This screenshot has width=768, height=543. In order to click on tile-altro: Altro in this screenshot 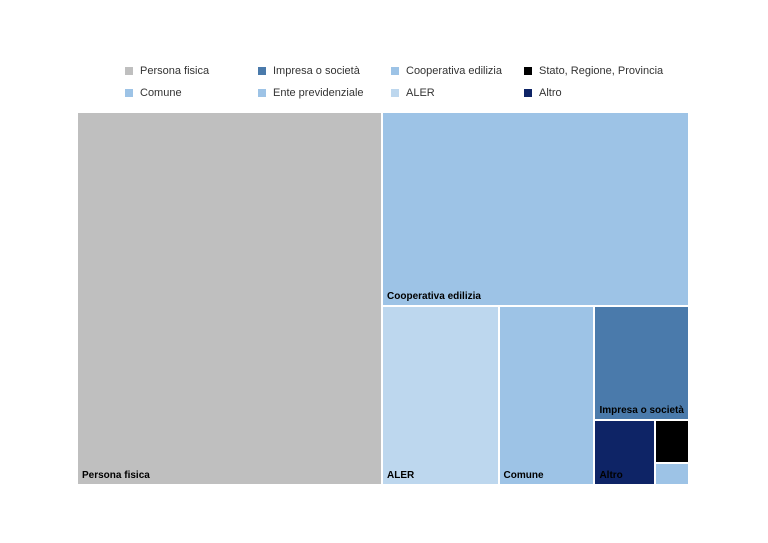, I will do `click(624, 452)`.